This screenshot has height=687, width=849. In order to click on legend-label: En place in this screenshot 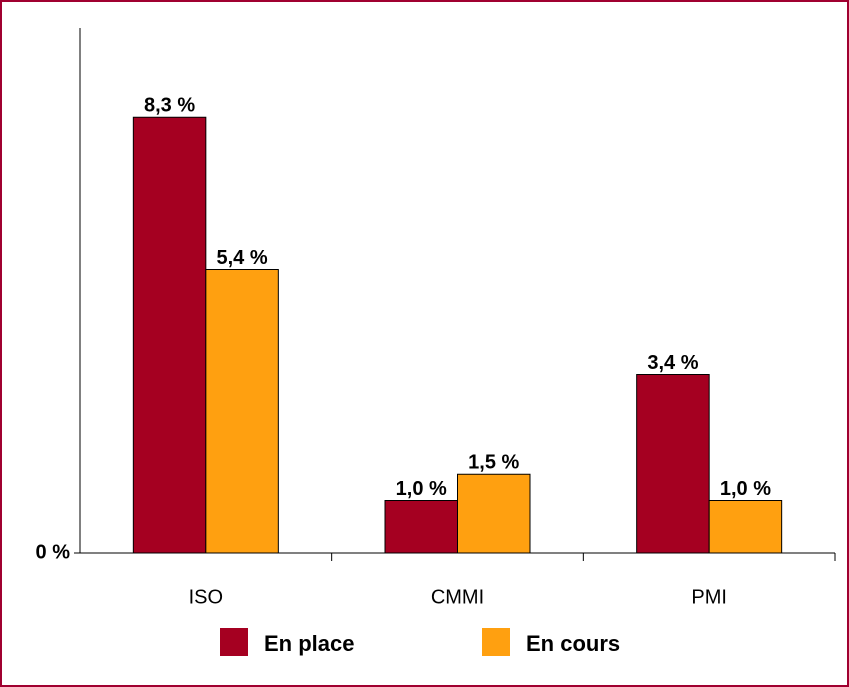, I will do `click(309, 643)`.